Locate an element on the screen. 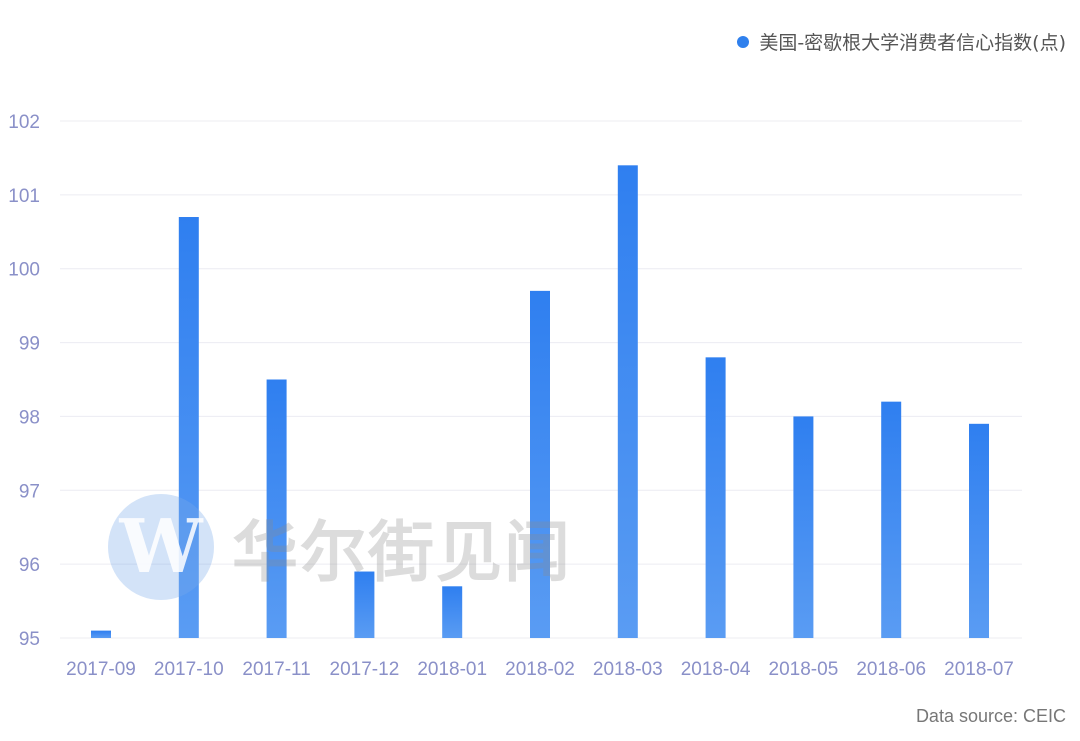  y-tick-label: 96 is located at coordinates (29, 565).